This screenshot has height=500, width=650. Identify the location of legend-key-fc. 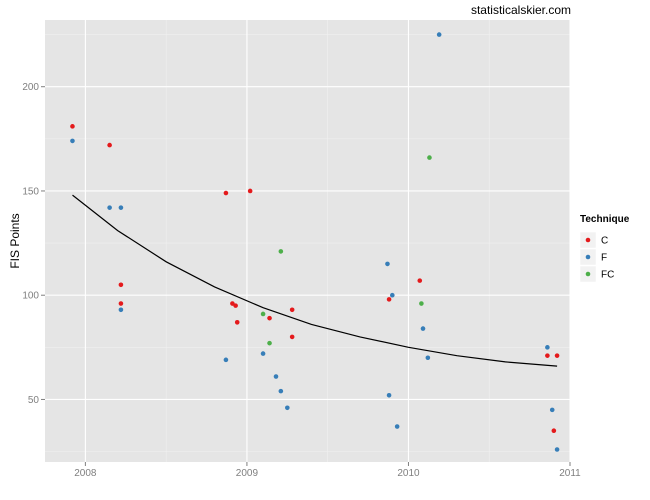
(588, 274).